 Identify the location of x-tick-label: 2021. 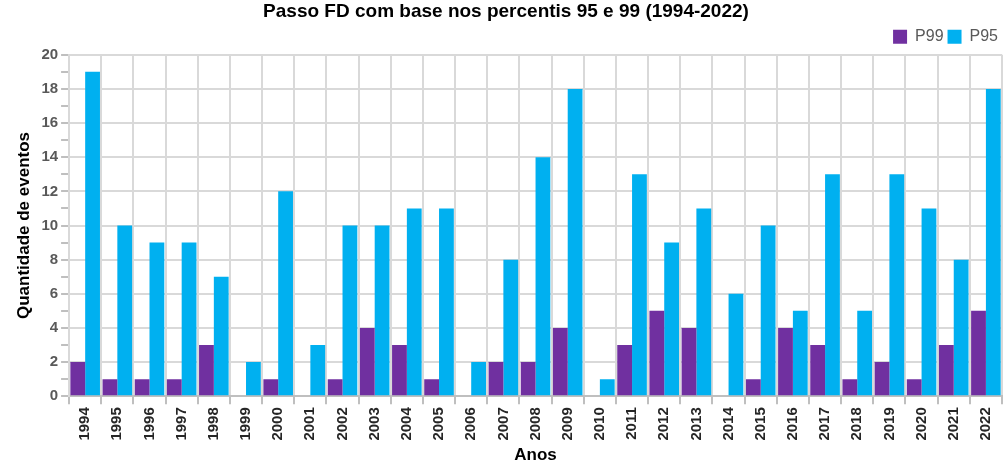
(952, 424).